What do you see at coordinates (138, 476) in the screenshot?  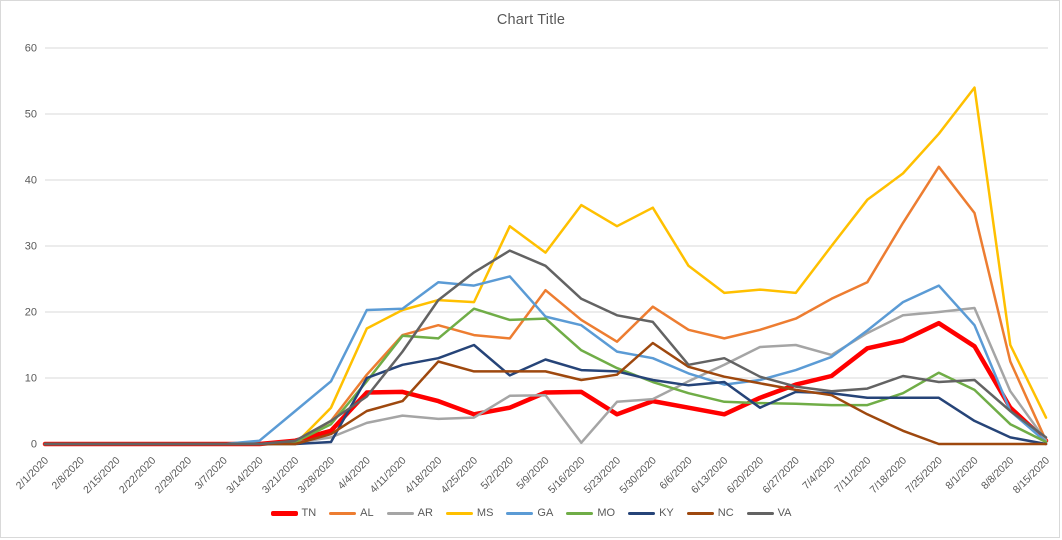 I see `x-axis-tick-label: 2/22/2020` at bounding box center [138, 476].